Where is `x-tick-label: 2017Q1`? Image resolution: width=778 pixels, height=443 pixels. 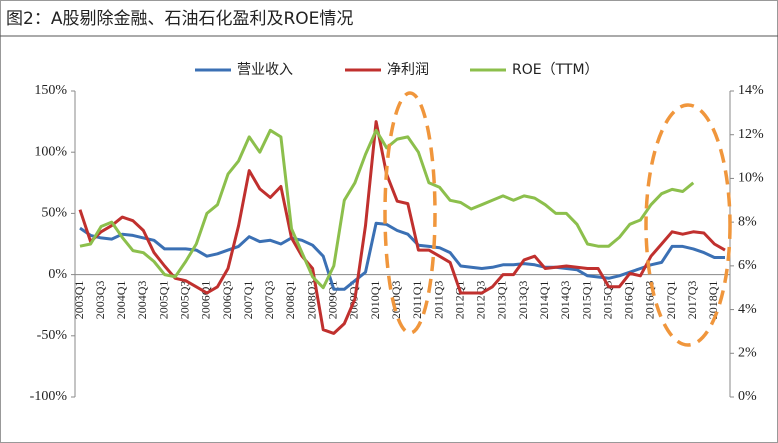
x-tick-label: 2017Q1 is located at coordinates (671, 300).